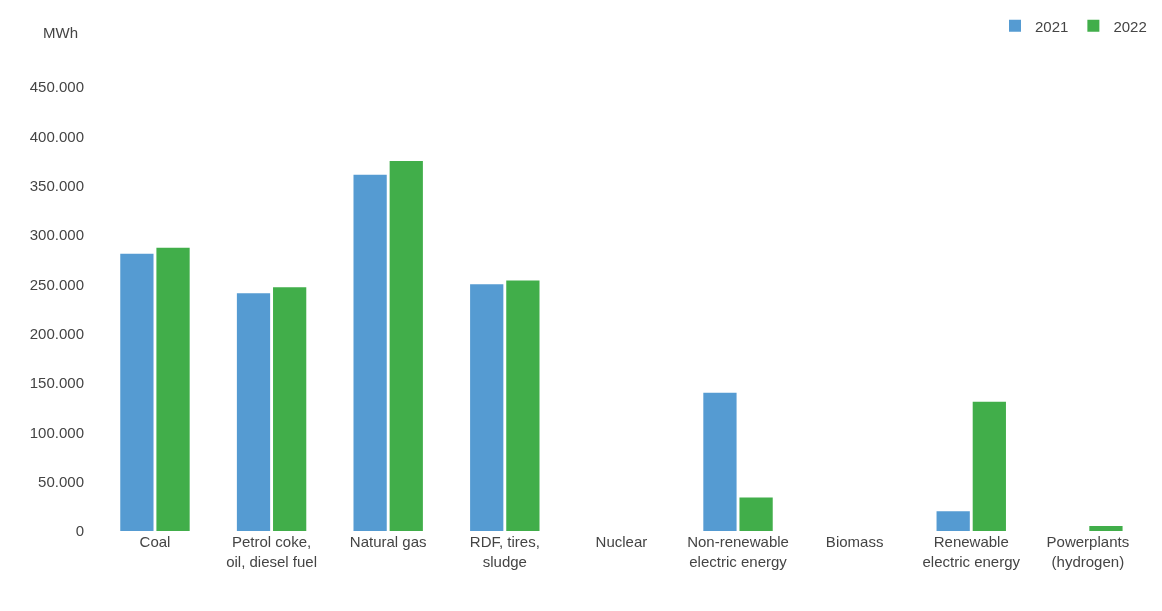  Describe the element at coordinates (971, 551) in the screenshot. I see `x-tick-label: Renewable electric energy` at that location.